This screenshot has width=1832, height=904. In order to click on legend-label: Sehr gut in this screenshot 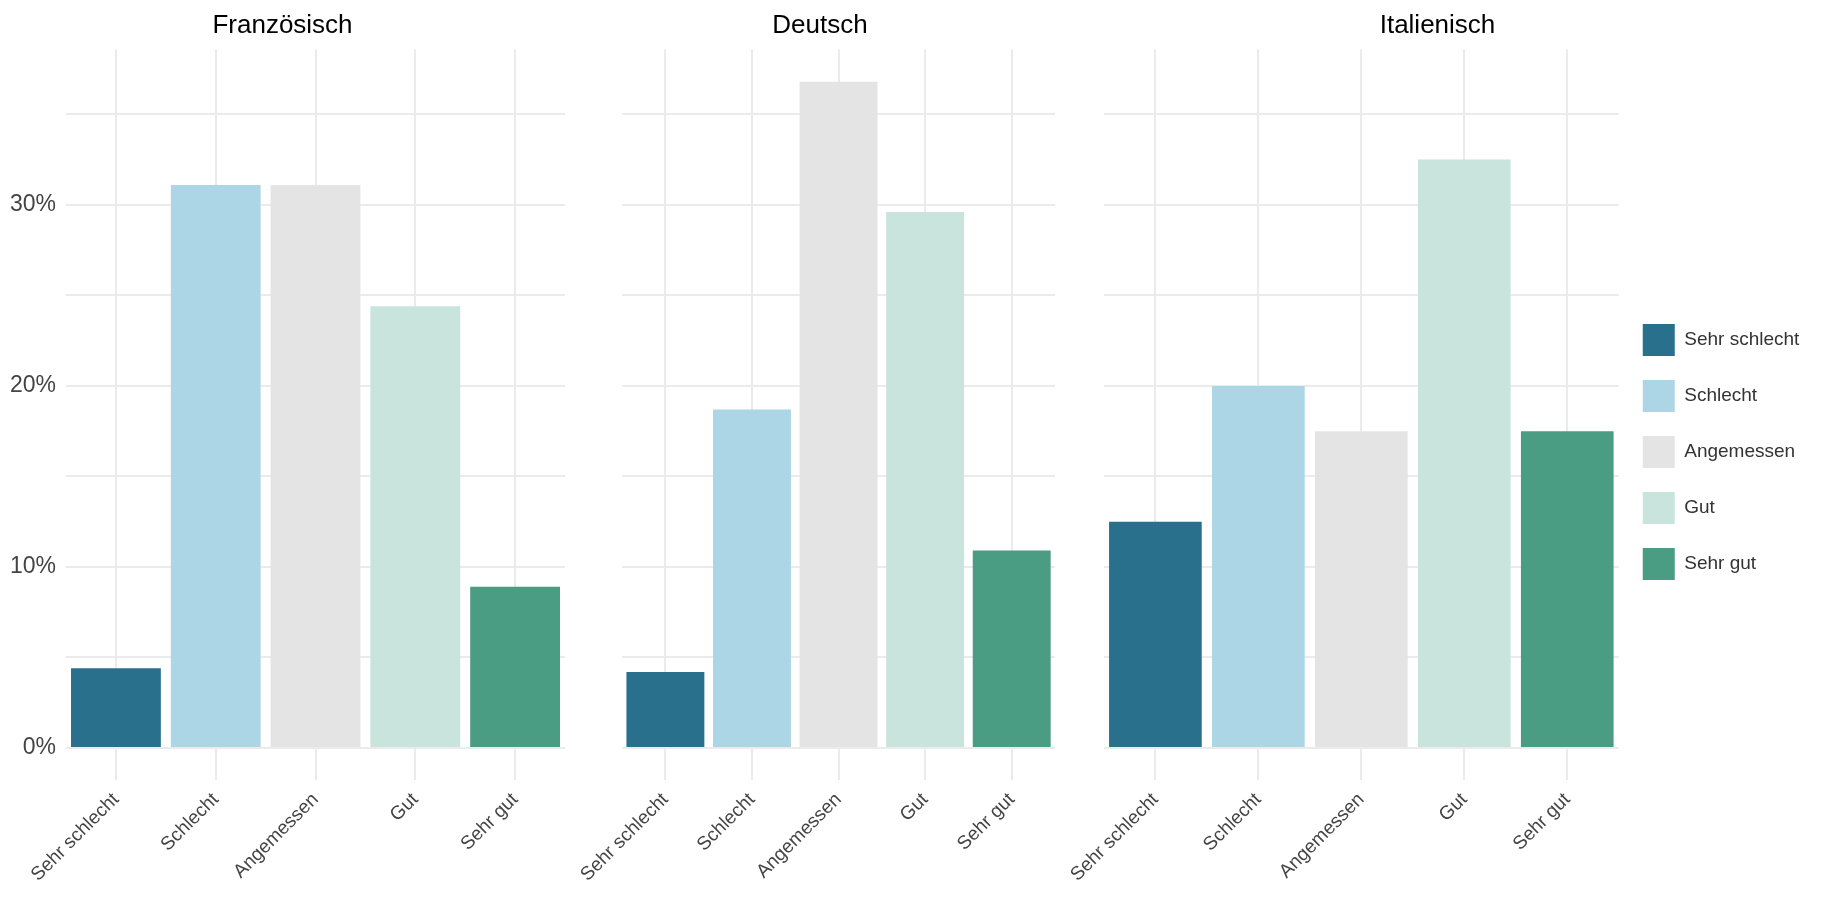, I will do `click(1720, 563)`.